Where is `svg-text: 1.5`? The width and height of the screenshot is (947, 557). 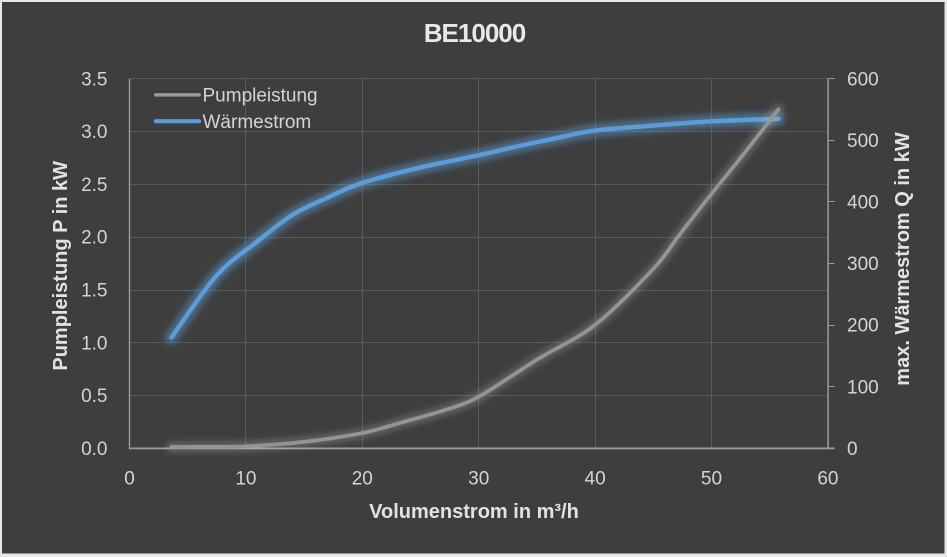
svg-text: 1.5 is located at coordinates (94, 291).